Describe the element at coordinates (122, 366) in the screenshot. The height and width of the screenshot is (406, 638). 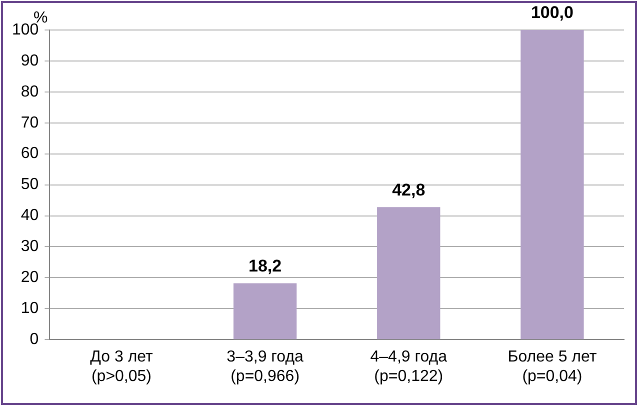
I see `x-tick-label: До 3 лет (p>0,05)` at that location.